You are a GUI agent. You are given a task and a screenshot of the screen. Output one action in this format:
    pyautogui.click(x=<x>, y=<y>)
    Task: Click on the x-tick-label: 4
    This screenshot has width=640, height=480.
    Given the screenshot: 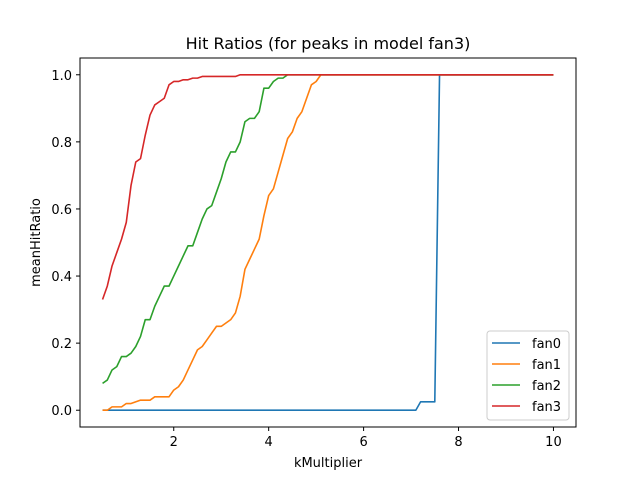 What is the action you would take?
    pyautogui.click(x=269, y=442)
    